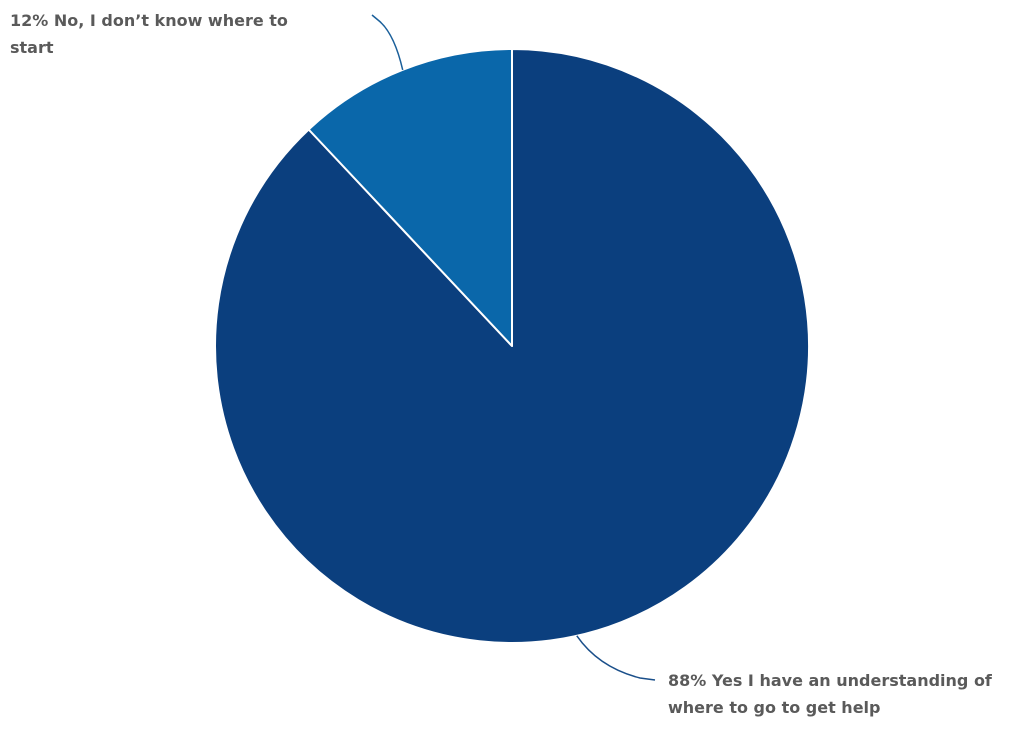  What do you see at coordinates (387, 42) in the screenshot?
I see `leader-line-no` at bounding box center [387, 42].